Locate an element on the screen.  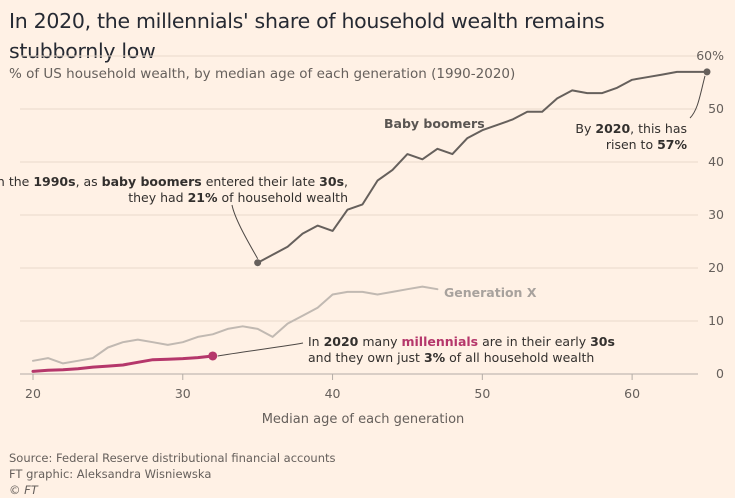
x-tick-label: 60 is located at coordinates (632, 393).